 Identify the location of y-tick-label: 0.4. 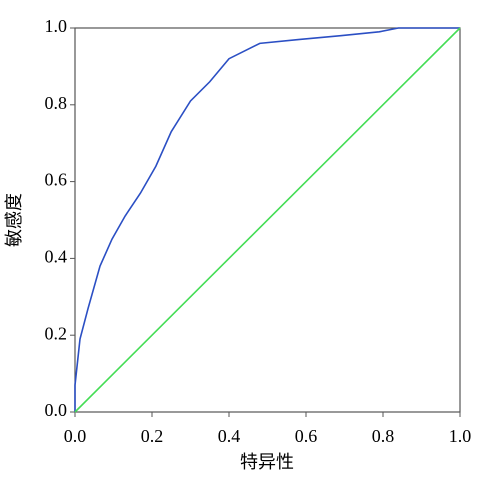
(56, 257).